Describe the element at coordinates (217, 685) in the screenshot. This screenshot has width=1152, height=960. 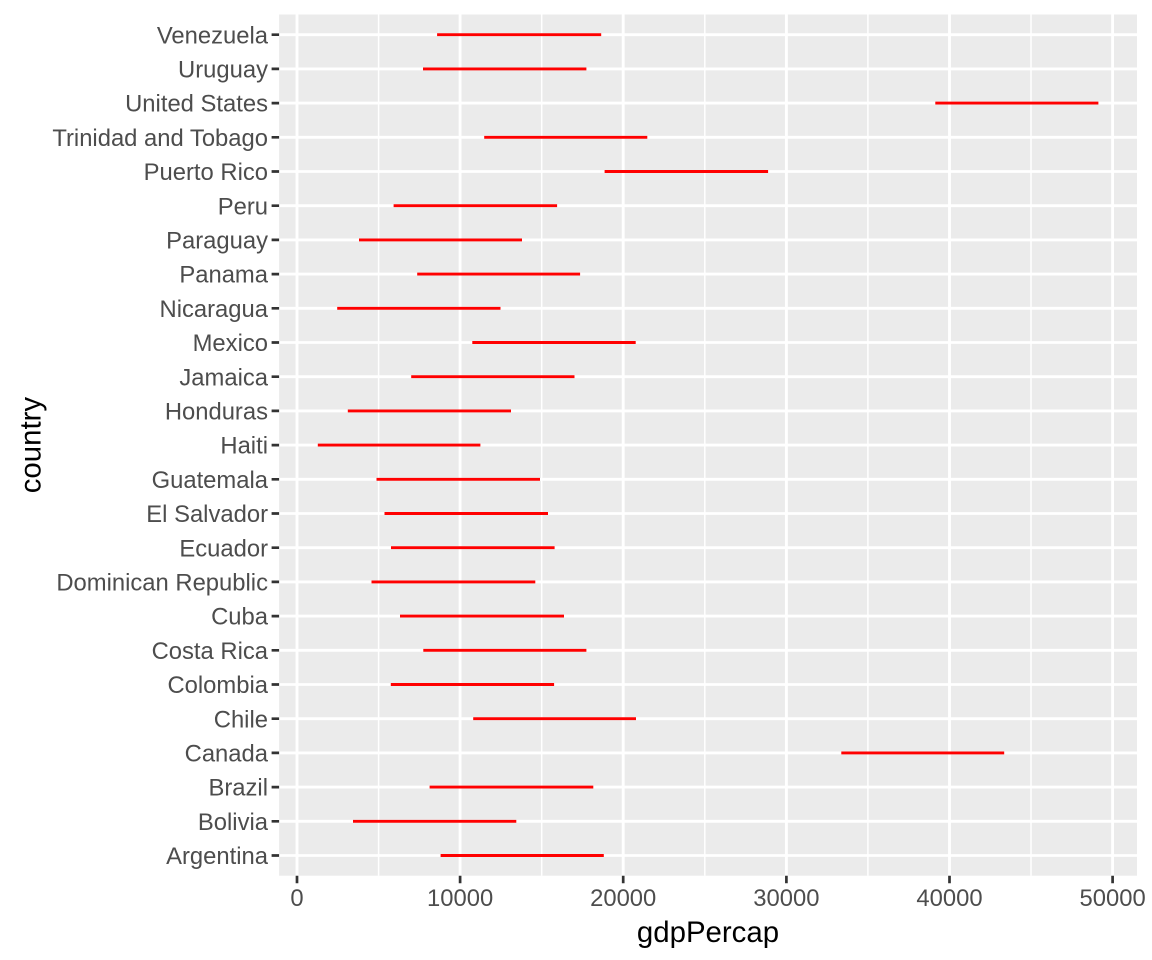
I see `svg-text: Colombia` at that location.